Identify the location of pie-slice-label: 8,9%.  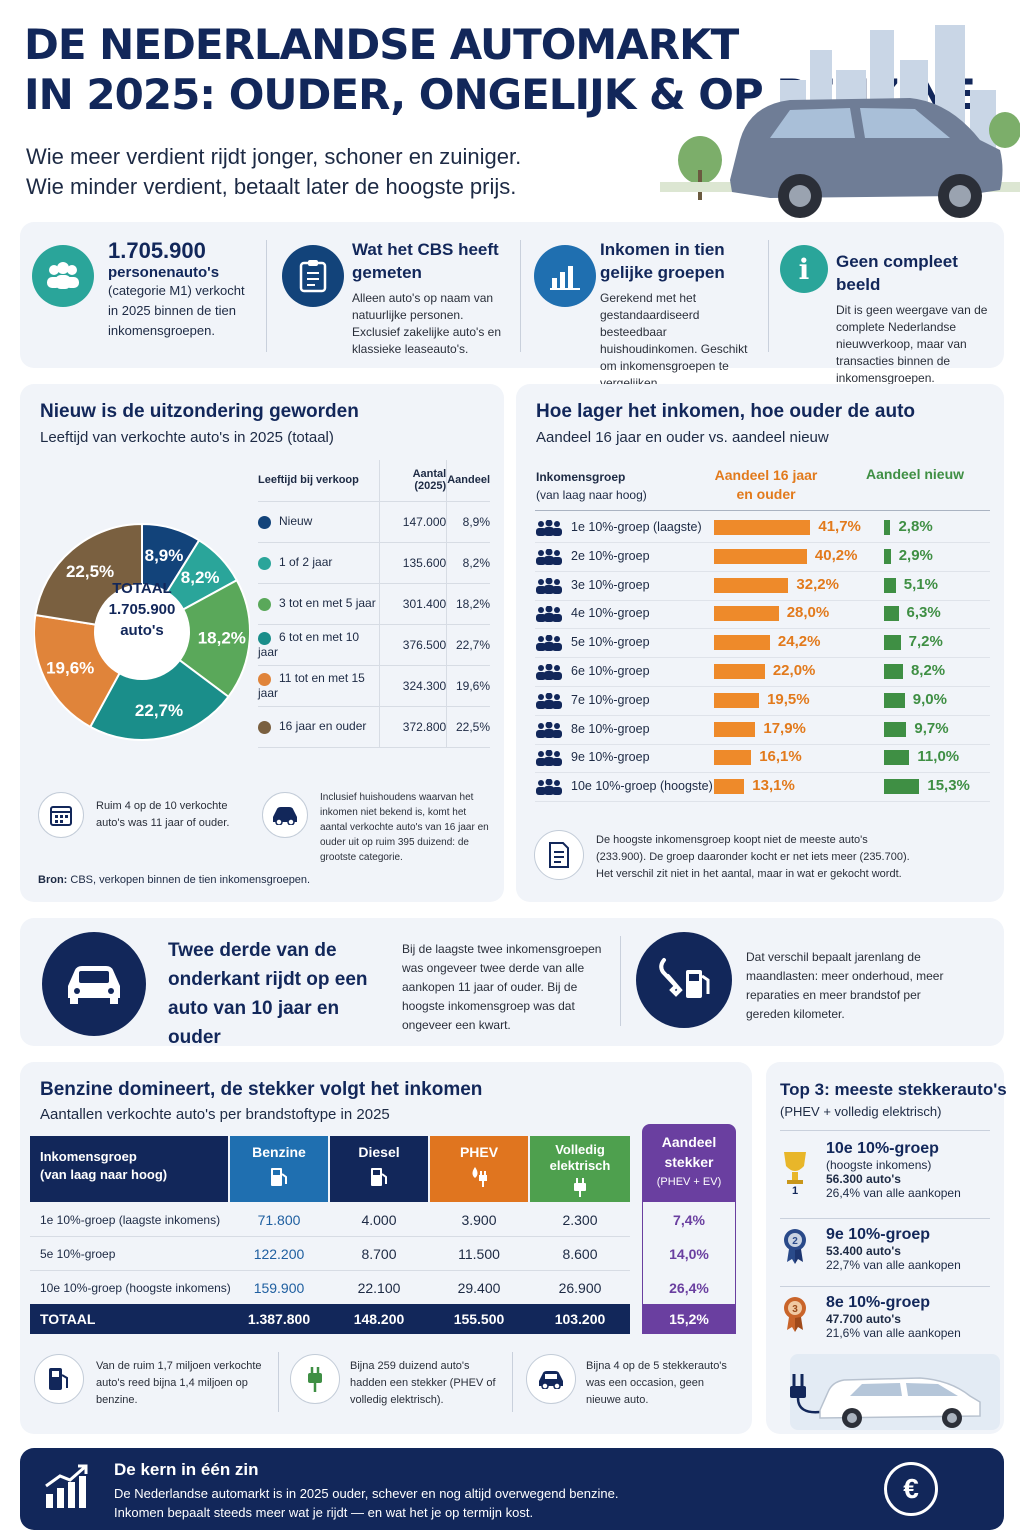
(164, 555).